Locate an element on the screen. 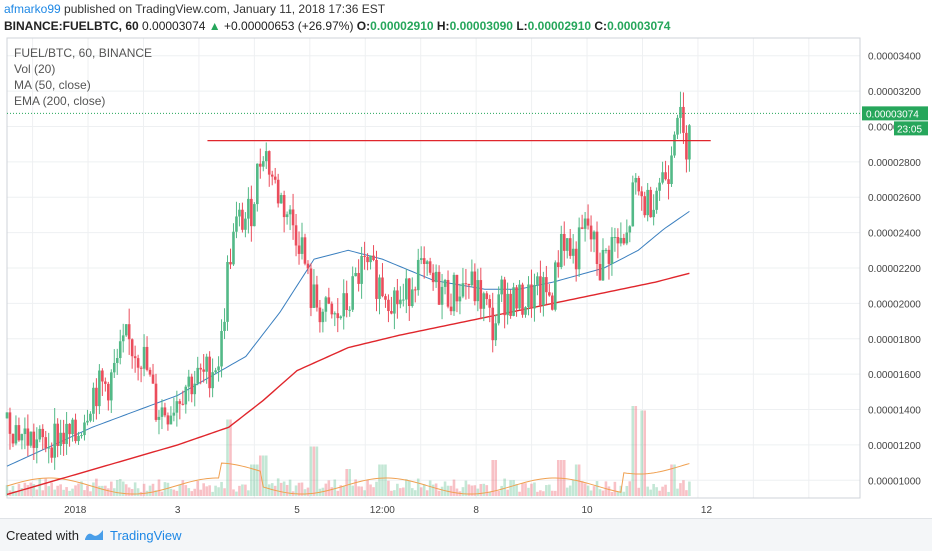 The image size is (932, 551). high-label: H: is located at coordinates (443, 26).